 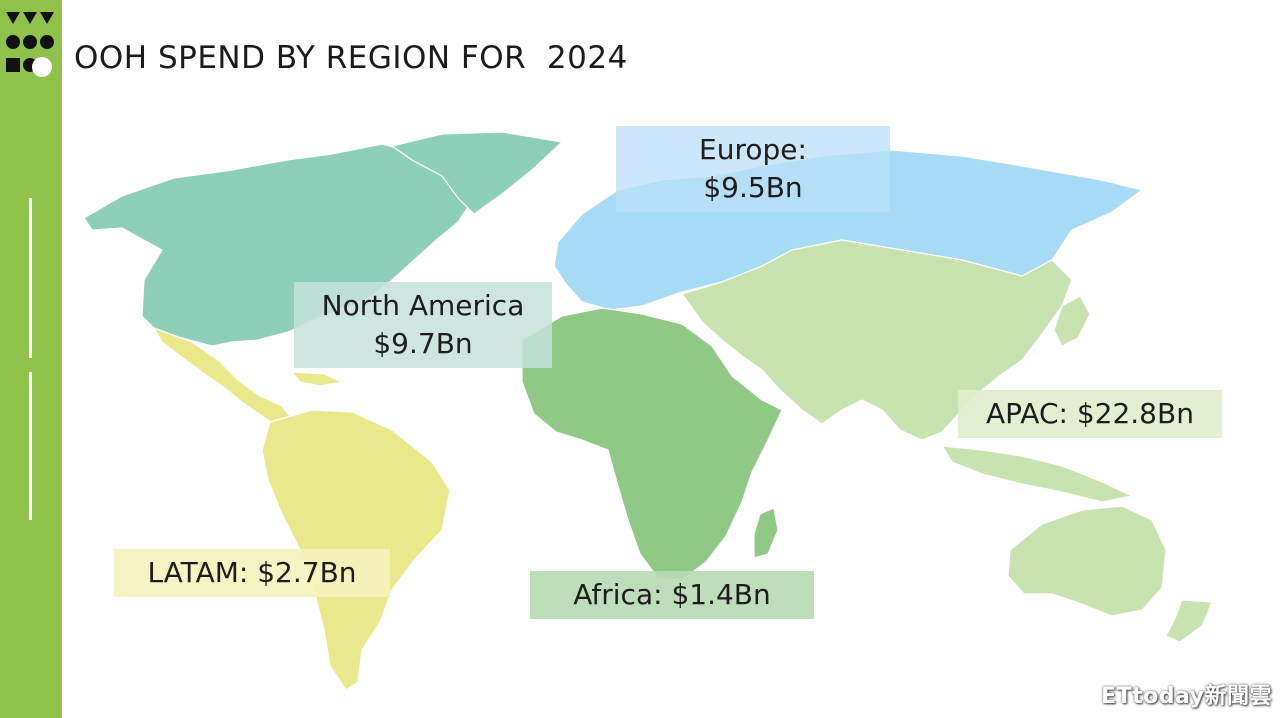 I want to click on label-north-america: North America $9.7Bn, so click(x=423, y=325).